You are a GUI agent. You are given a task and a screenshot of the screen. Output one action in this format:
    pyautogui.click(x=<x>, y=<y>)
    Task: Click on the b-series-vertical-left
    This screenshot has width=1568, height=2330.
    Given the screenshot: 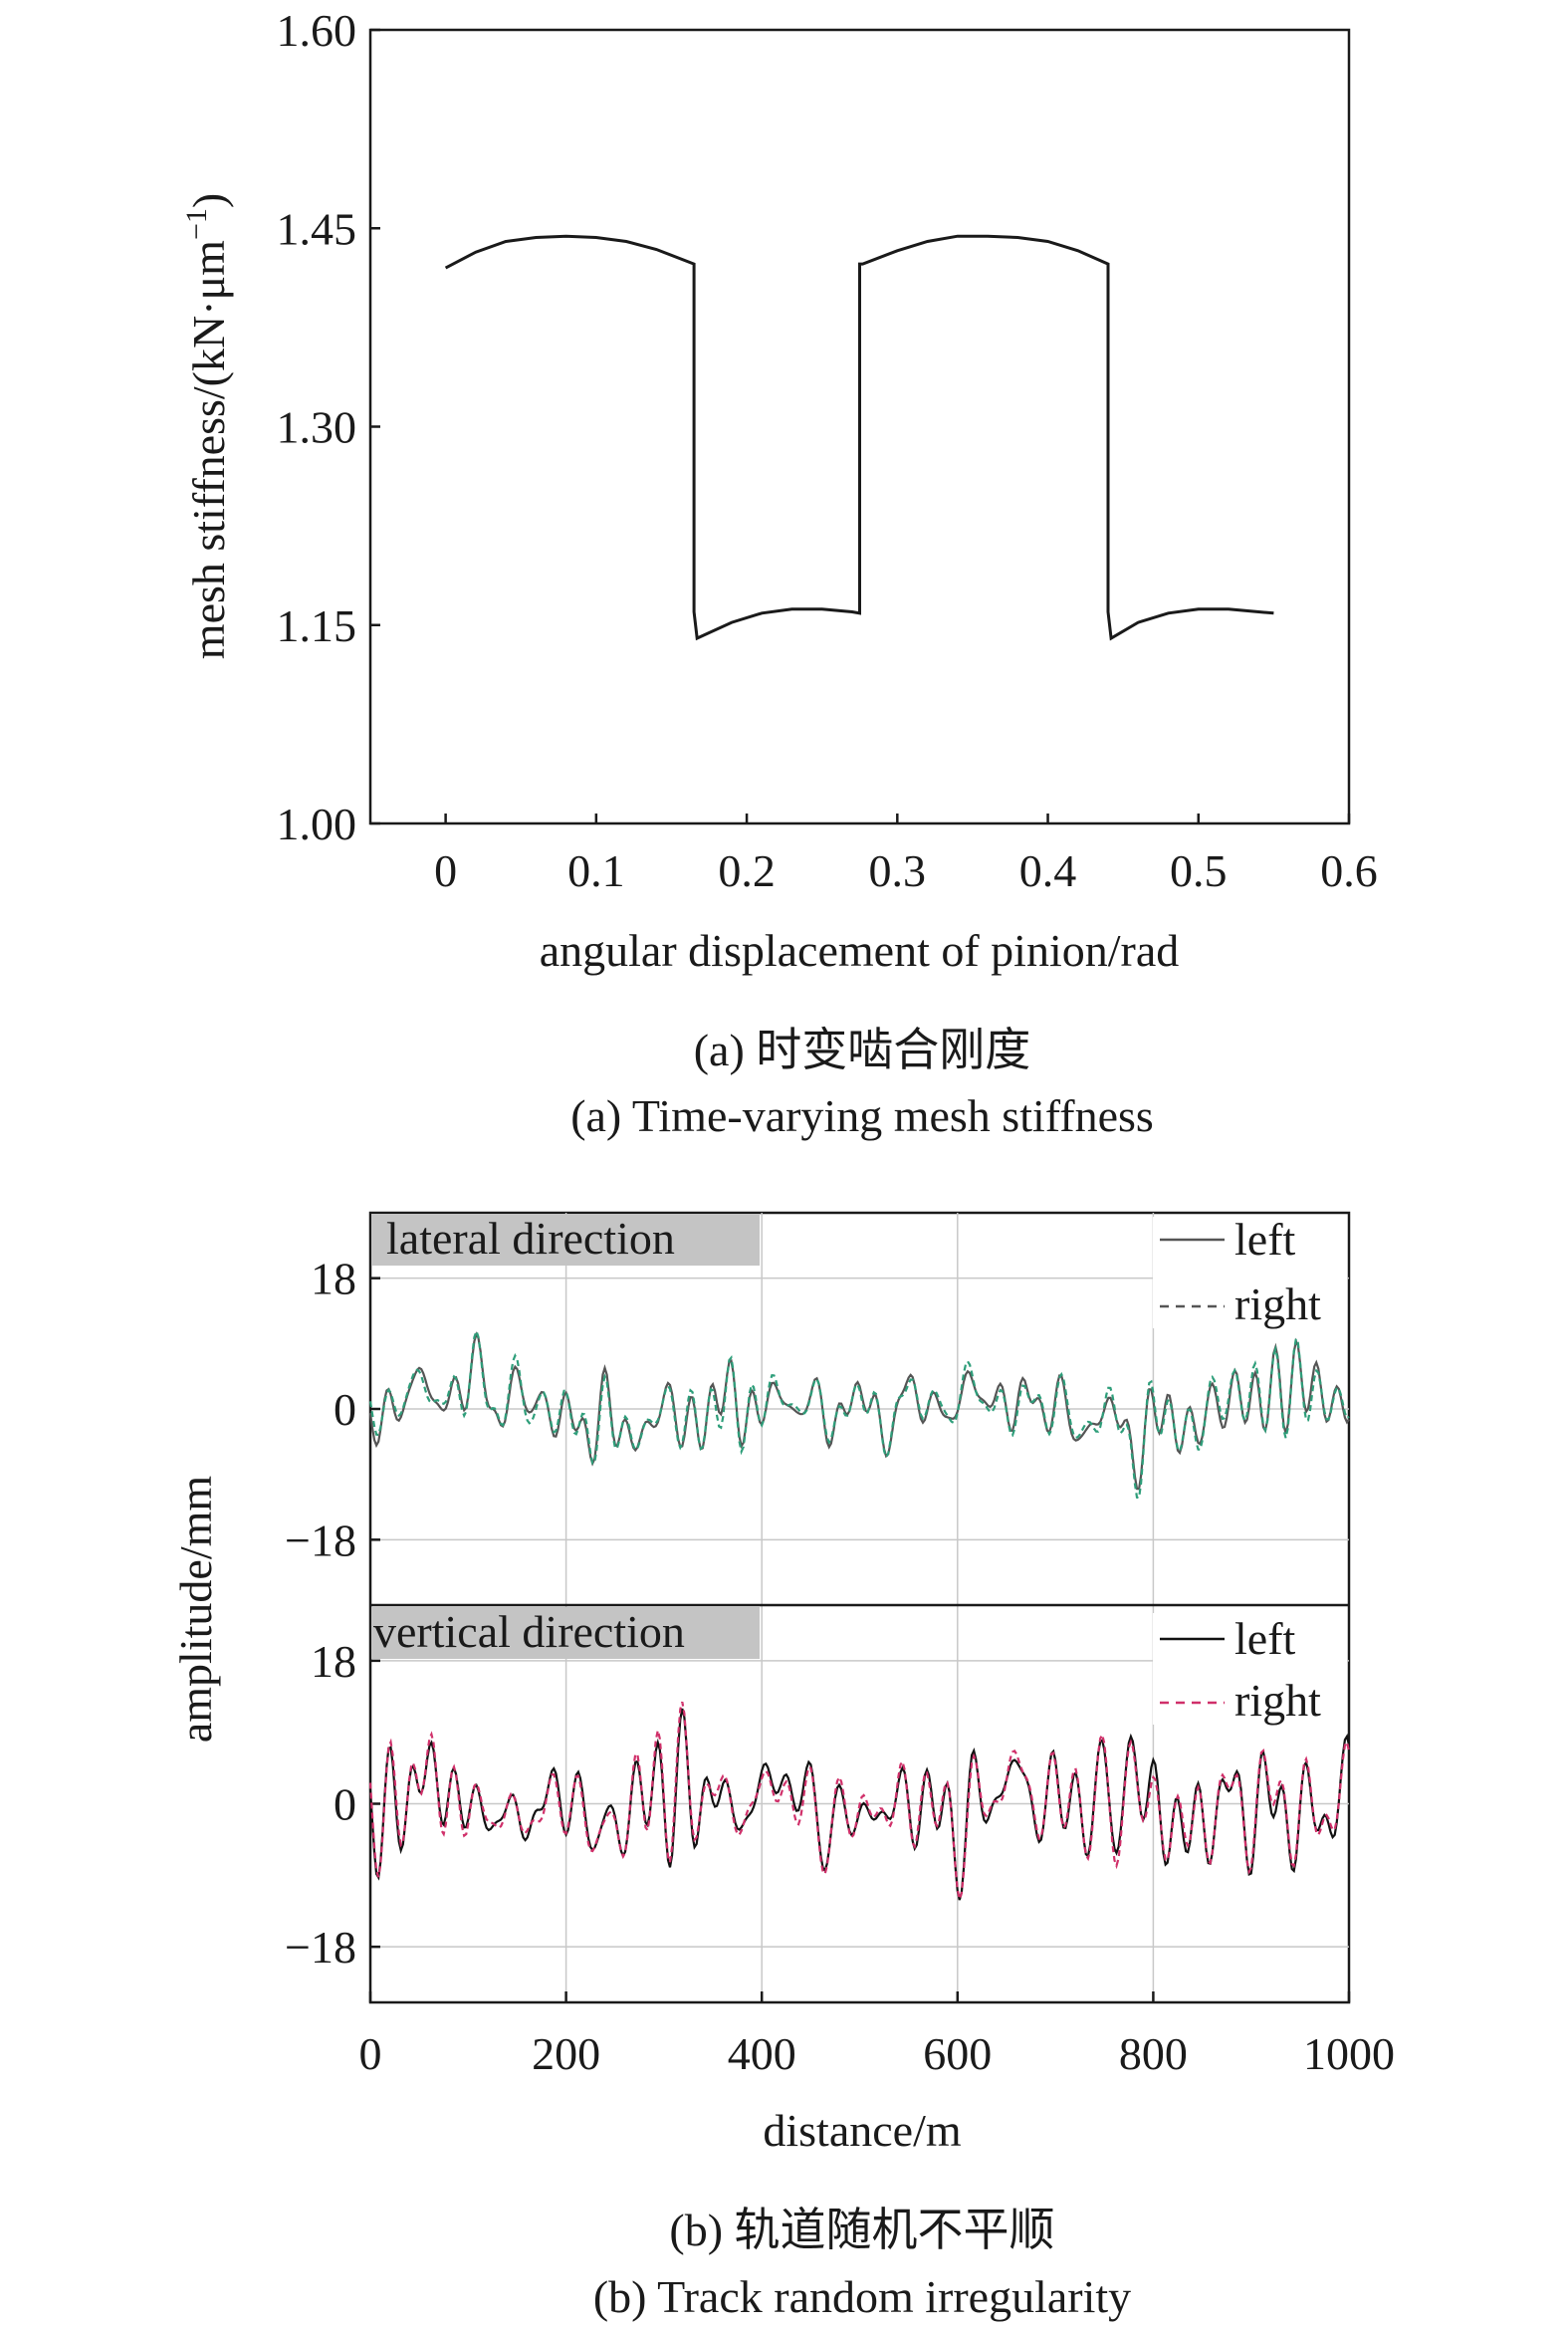 What is the action you would take?
    pyautogui.click(x=860, y=1805)
    